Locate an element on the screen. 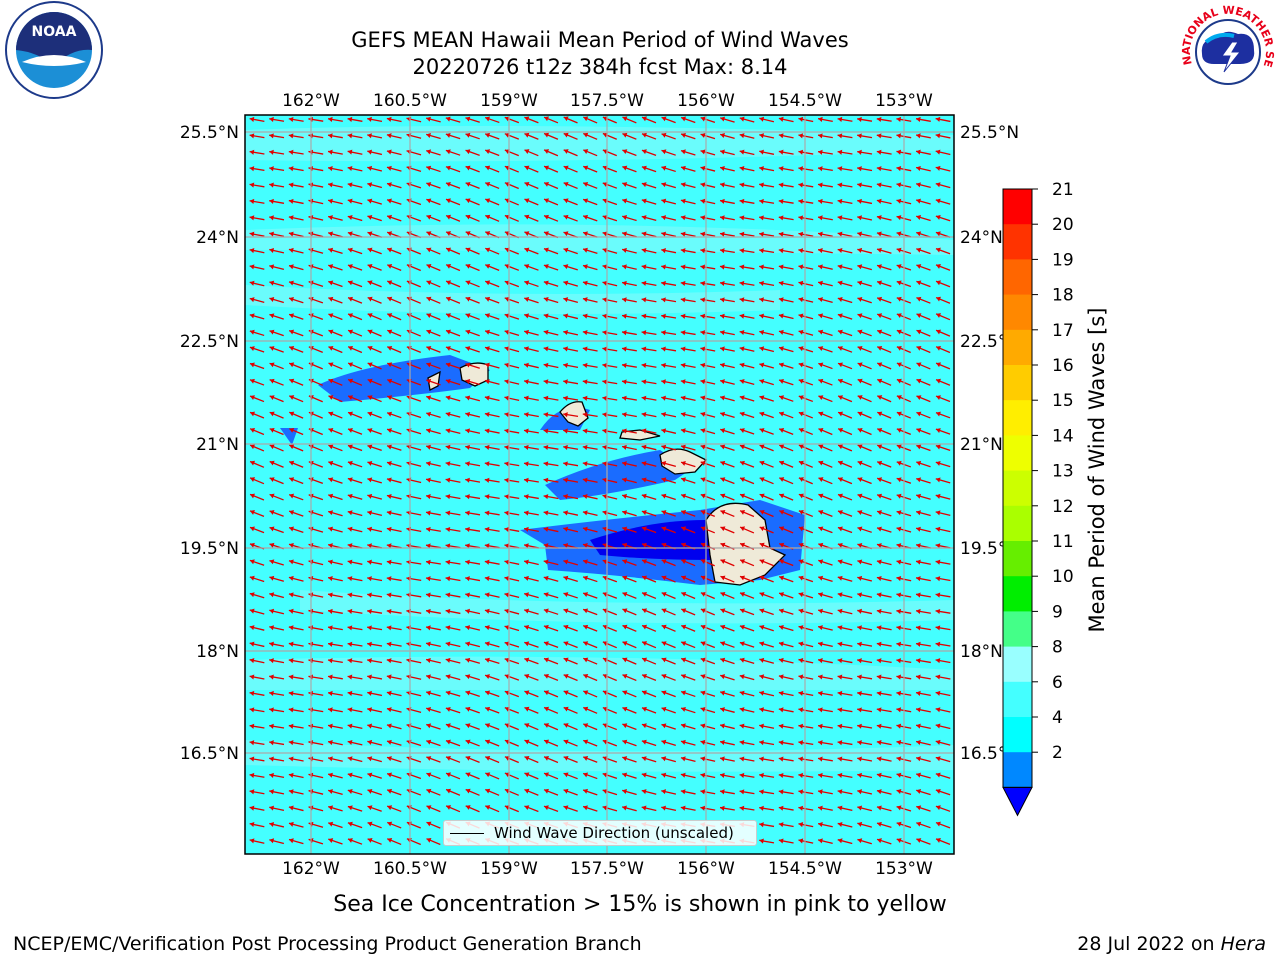  island-oahu is located at coordinates (574, 414).